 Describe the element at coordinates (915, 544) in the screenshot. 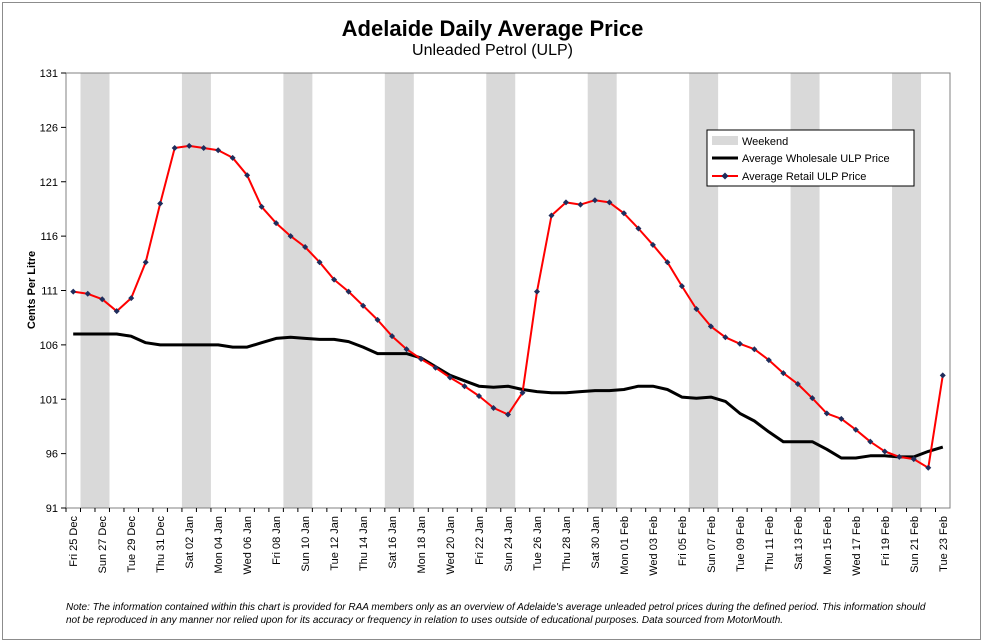

I see `x-tick-label: Sun 21 Feb` at that location.